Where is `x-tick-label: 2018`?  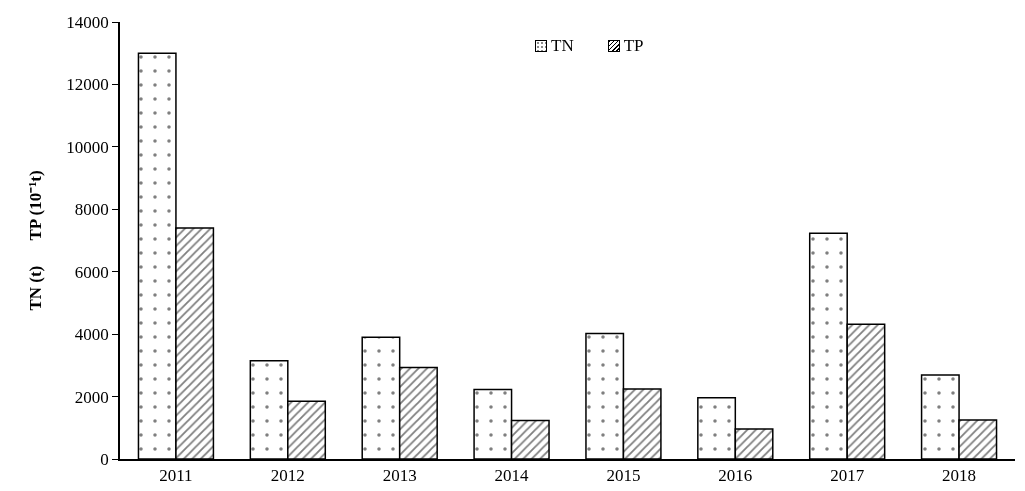 x-tick-label: 2018 is located at coordinates (959, 476).